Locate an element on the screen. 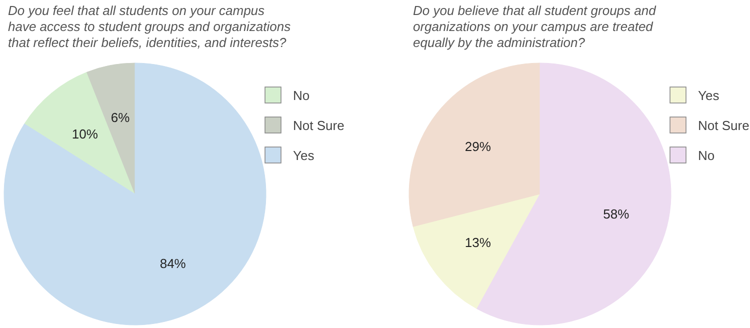  data-label: 10% is located at coordinates (85, 134).